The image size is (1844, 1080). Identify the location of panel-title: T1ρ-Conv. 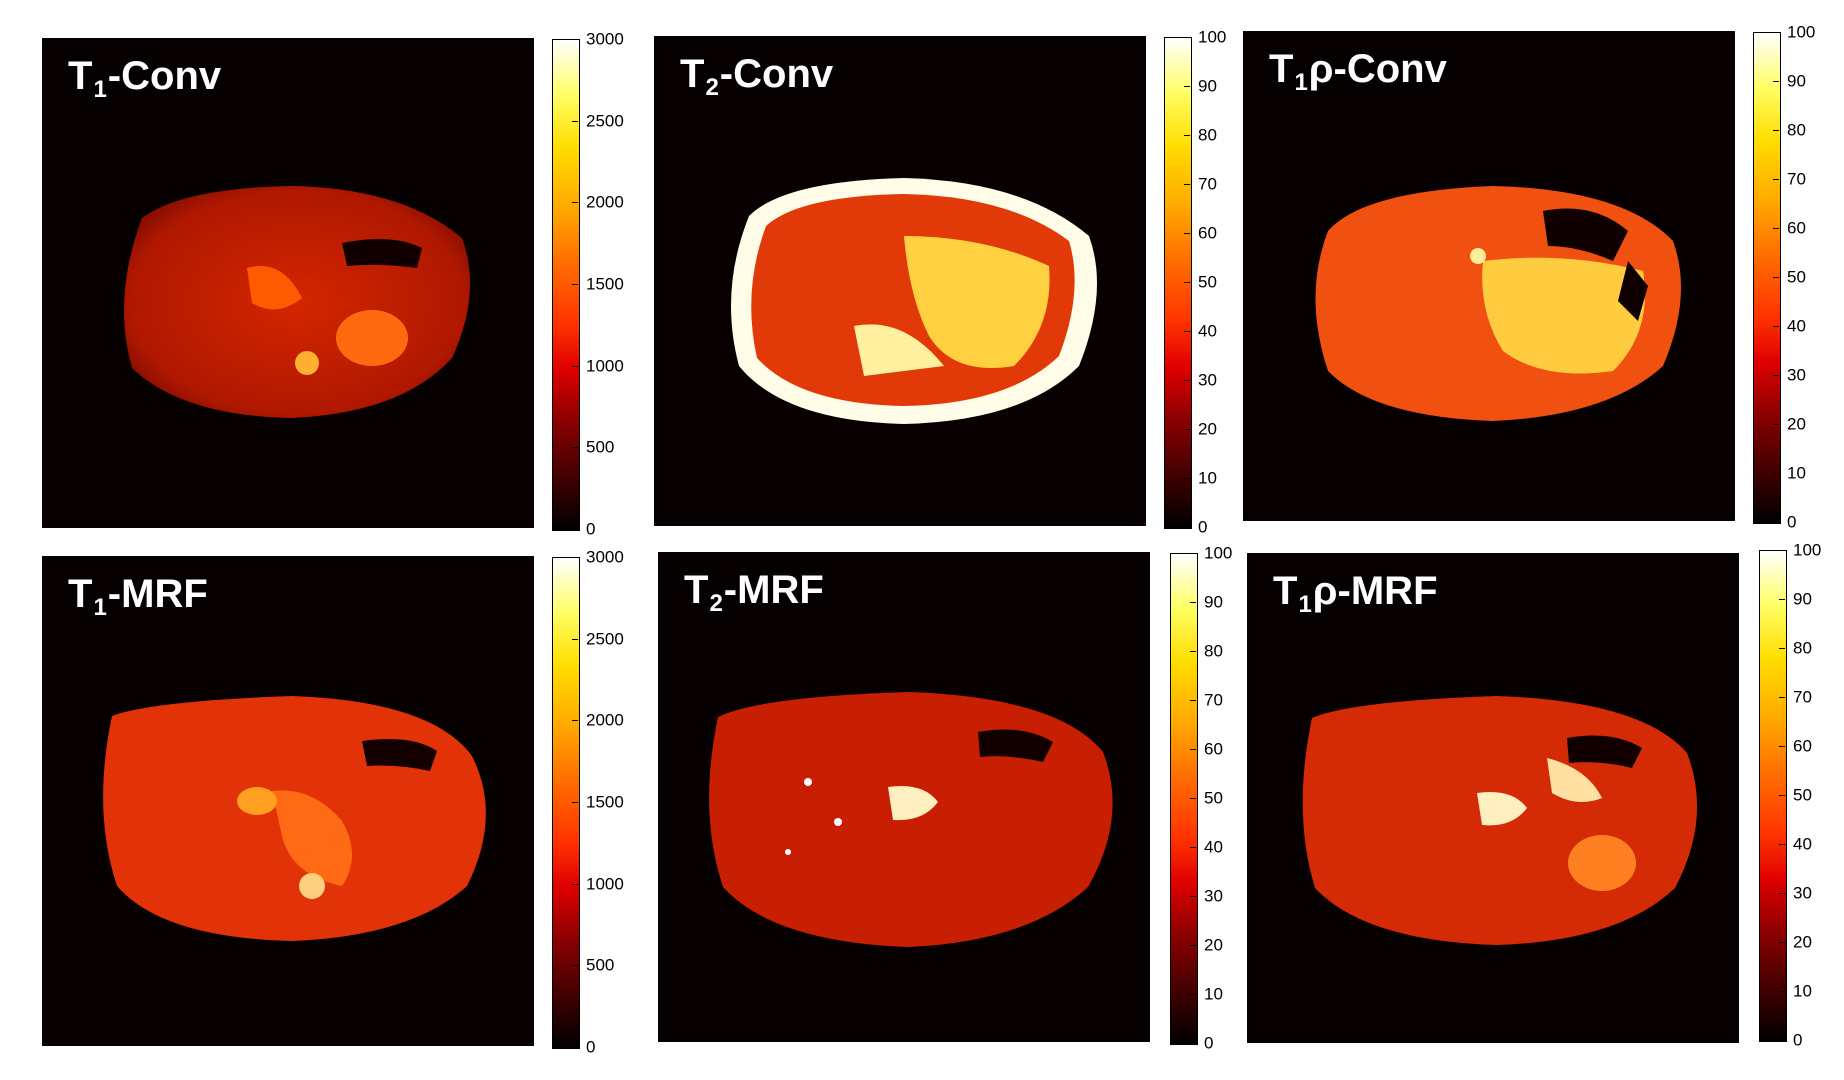
(1358, 71).